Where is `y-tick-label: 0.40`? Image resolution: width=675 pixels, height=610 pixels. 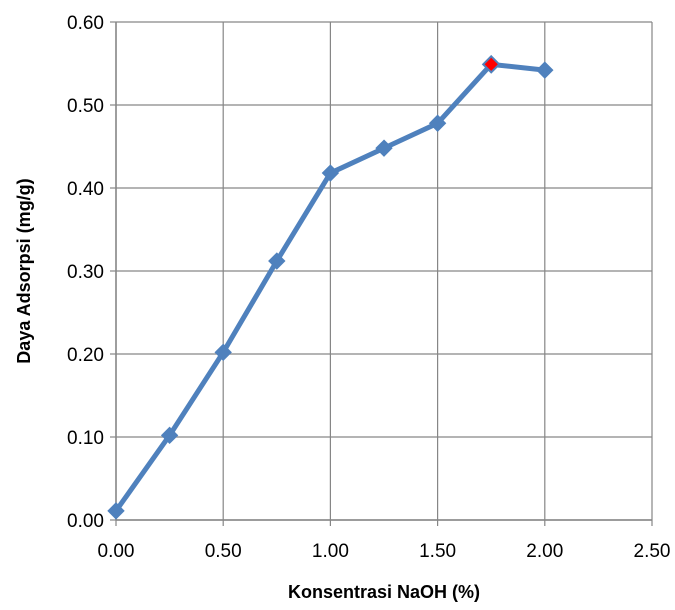
y-tick-label: 0.40 is located at coordinates (85, 189).